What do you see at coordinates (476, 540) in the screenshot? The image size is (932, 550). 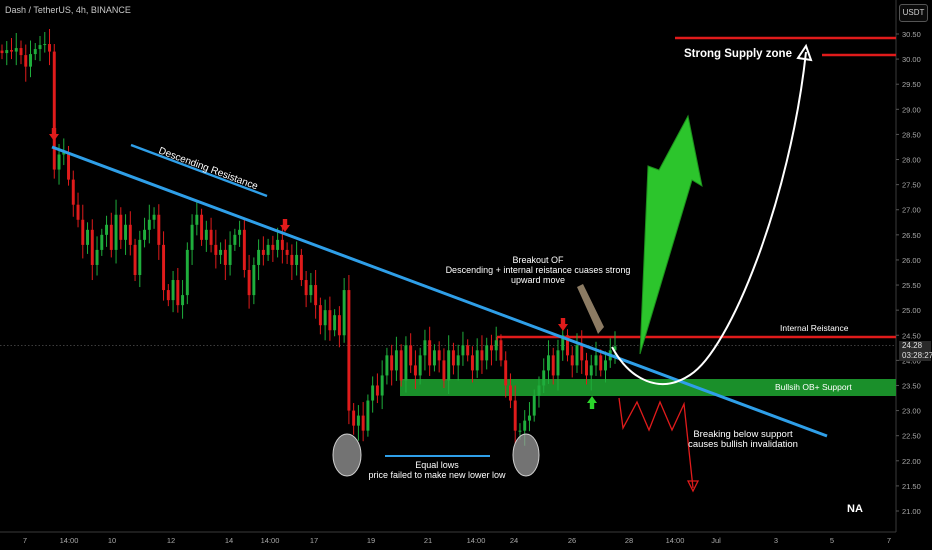 I see `x-tick-label: 14:00` at bounding box center [476, 540].